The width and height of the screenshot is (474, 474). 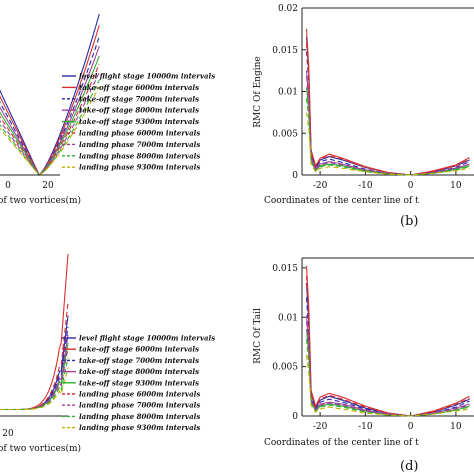 What do you see at coordinates (139, 360) in the screenshot?
I see `panel-c-legend-label-2: take-off stage 7000m intervals` at bounding box center [139, 360].